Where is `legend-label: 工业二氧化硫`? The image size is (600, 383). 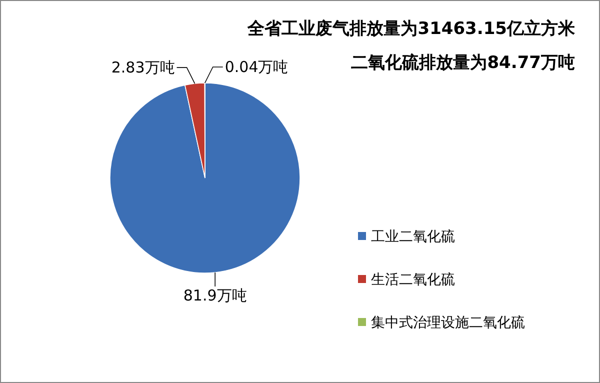
legend-label: 工业二氧化硫 is located at coordinates (413, 237).